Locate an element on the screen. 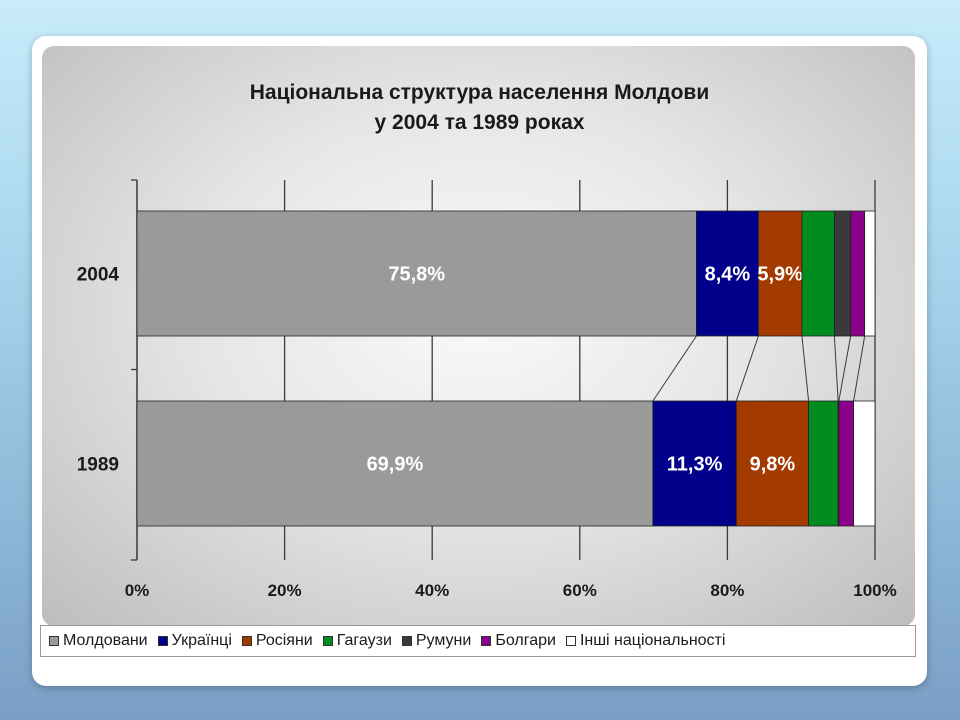  legend-item: Болгари is located at coordinates (518, 641).